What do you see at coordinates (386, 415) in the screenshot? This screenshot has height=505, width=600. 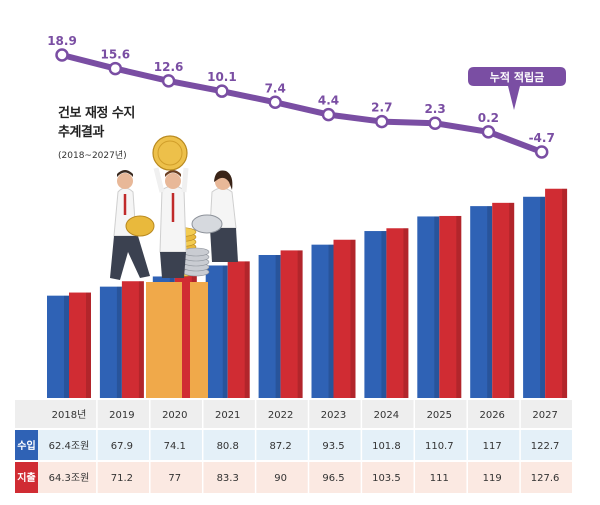 I see `year-label: 2024` at bounding box center [386, 415].